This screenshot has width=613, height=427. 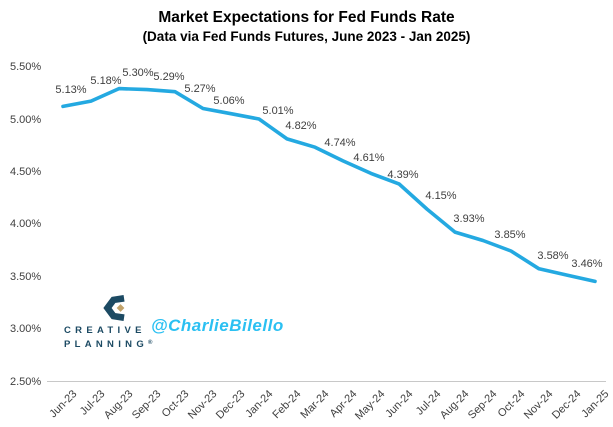 What do you see at coordinates (26, 224) in the screenshot?
I see `y-axis-tick: 4.00%` at bounding box center [26, 224].